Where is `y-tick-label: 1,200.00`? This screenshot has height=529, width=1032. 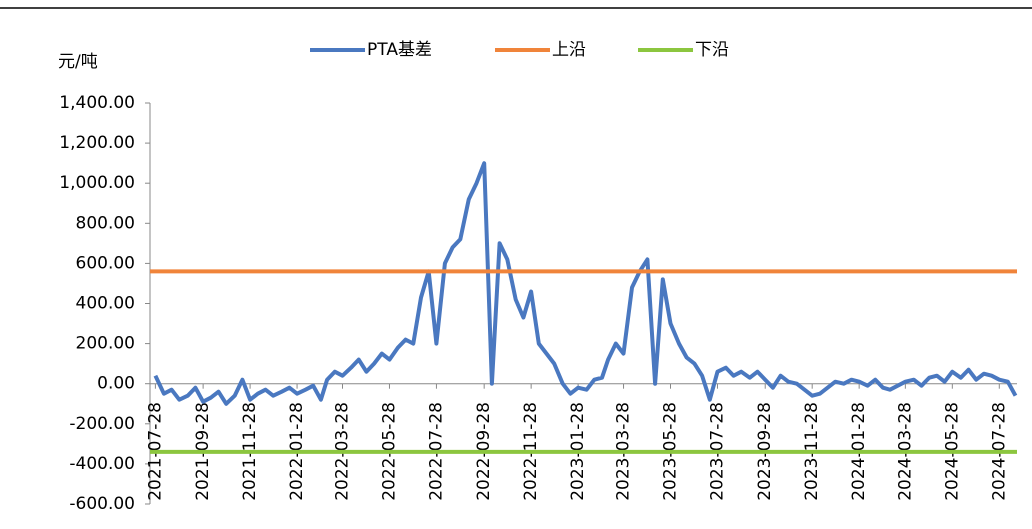
y-tick-label: 1,200.00 is located at coordinates (97, 143).